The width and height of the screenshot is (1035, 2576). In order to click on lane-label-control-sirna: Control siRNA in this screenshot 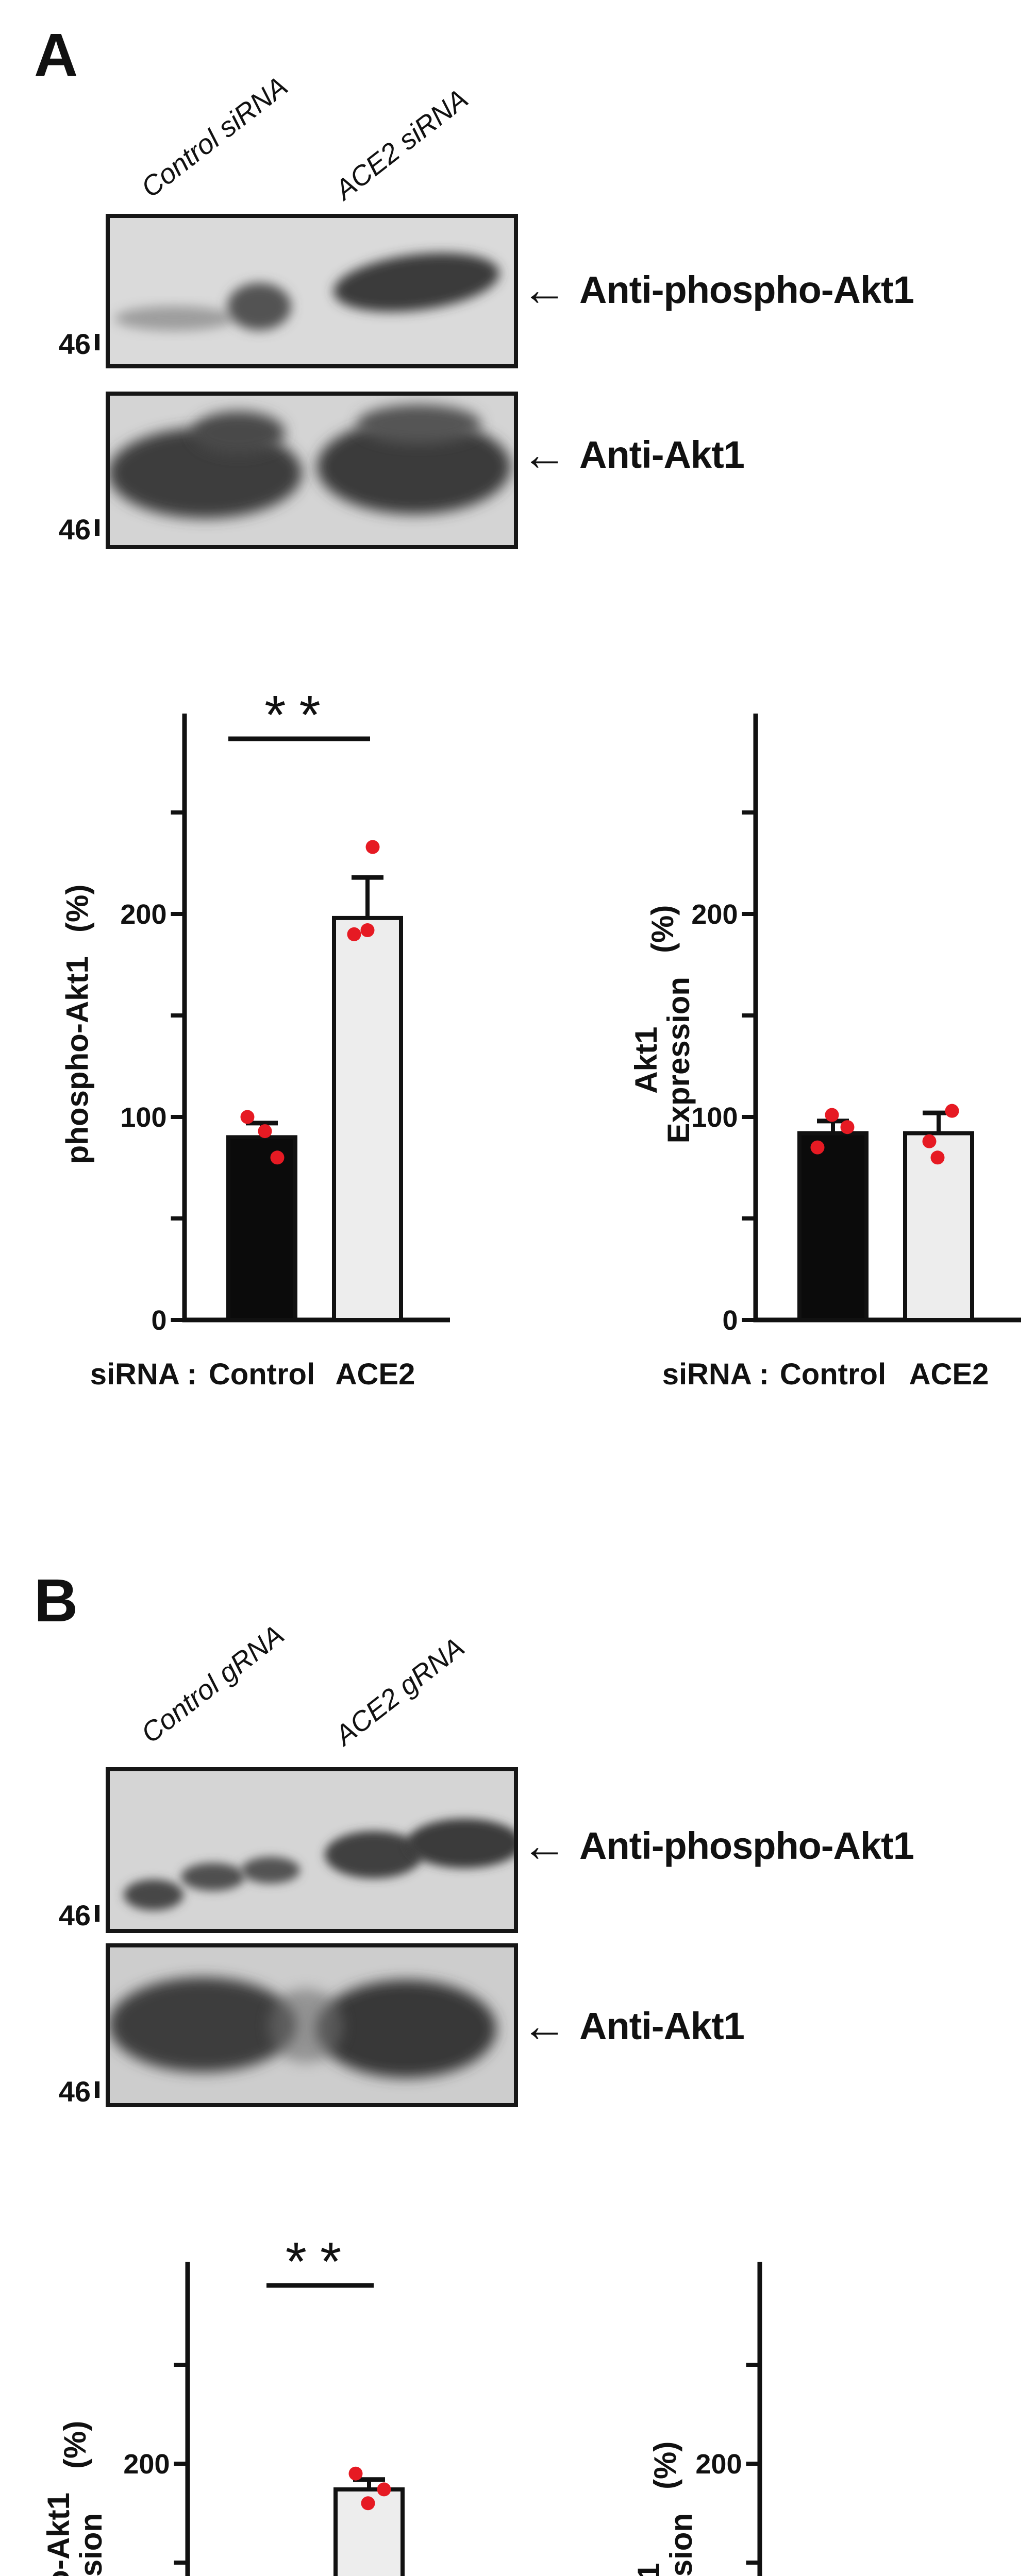, I will do `click(214, 137)`.